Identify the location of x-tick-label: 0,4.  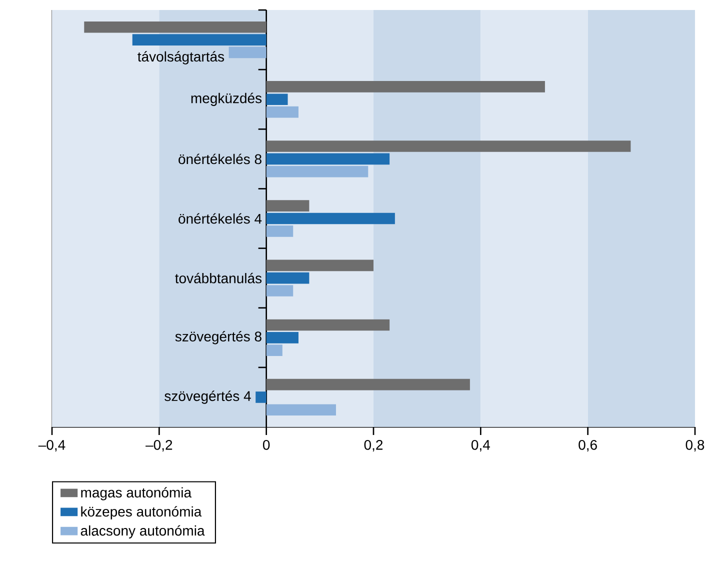
(480, 446).